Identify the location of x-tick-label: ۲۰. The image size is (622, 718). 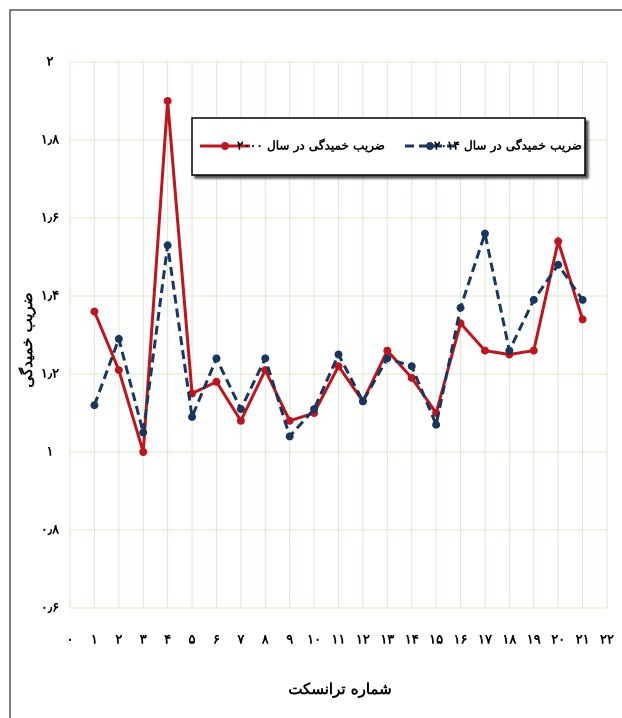
(558, 640).